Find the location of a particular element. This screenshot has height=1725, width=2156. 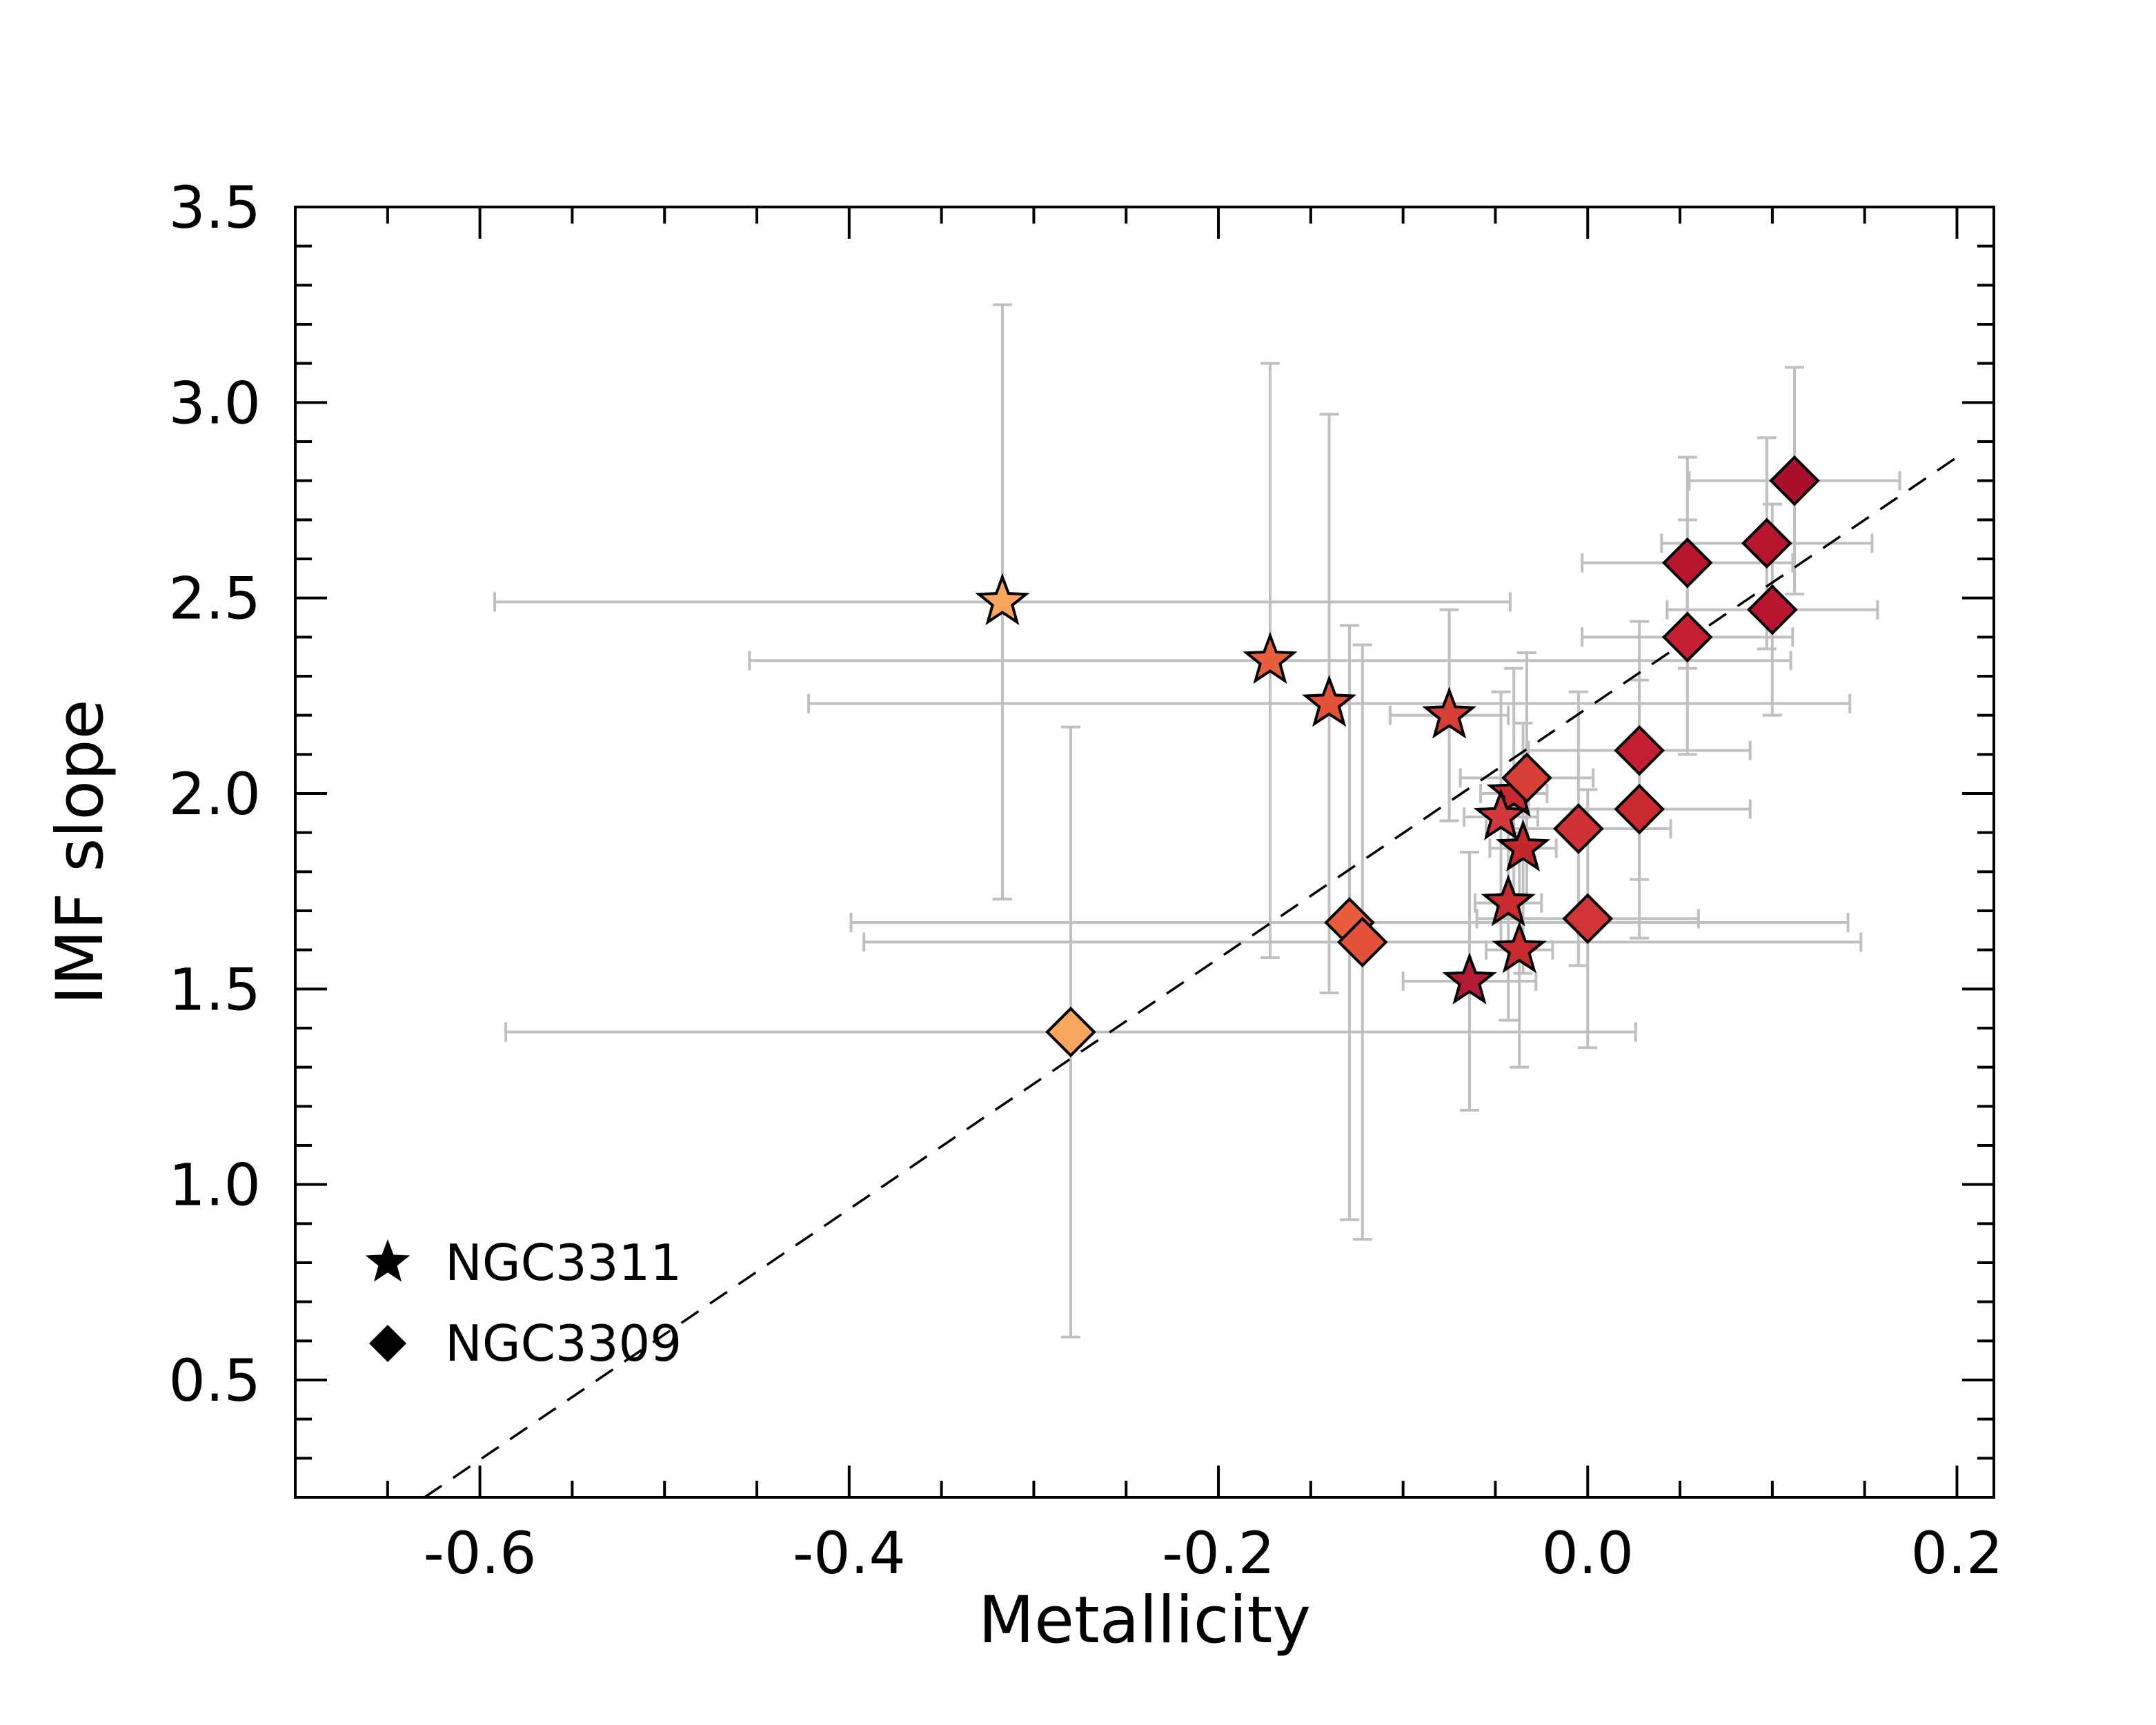

x-tick-label: -0.4 is located at coordinates (849, 1553).